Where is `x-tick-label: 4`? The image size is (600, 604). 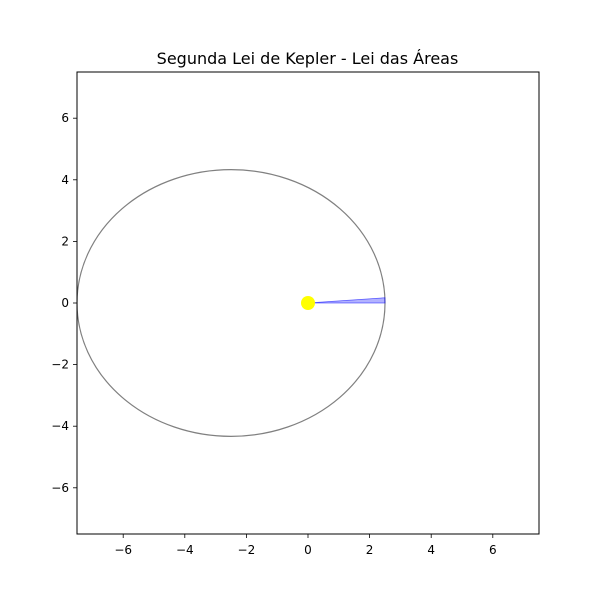 x-tick-label: 4 is located at coordinates (431, 550).